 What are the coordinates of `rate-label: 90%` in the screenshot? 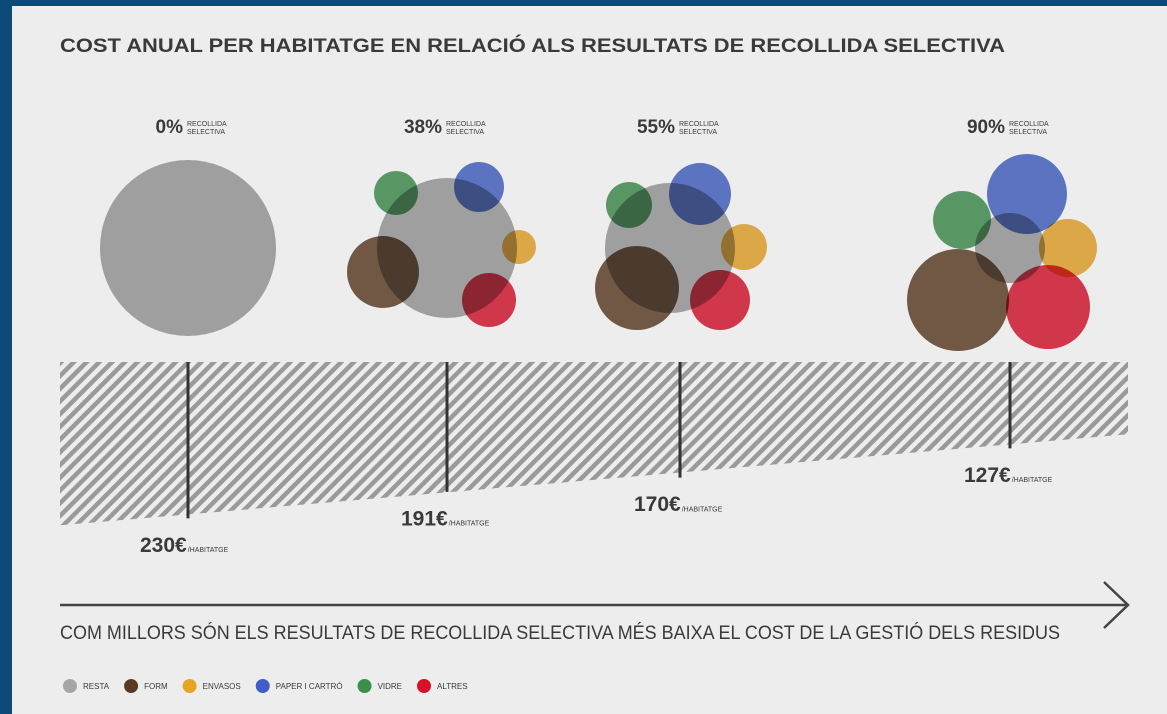 It's located at (986, 127).